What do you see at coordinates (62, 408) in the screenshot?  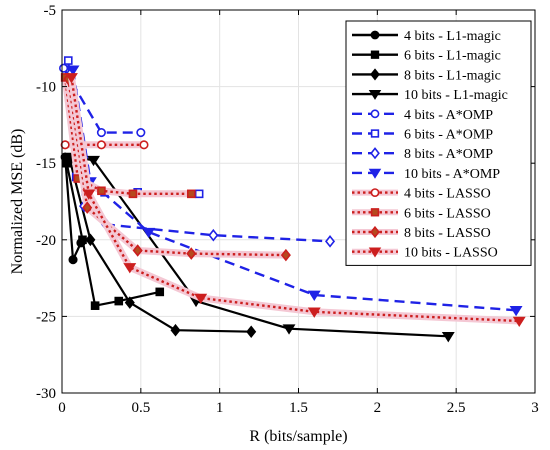 I see `x-tick-label: 0` at bounding box center [62, 408].